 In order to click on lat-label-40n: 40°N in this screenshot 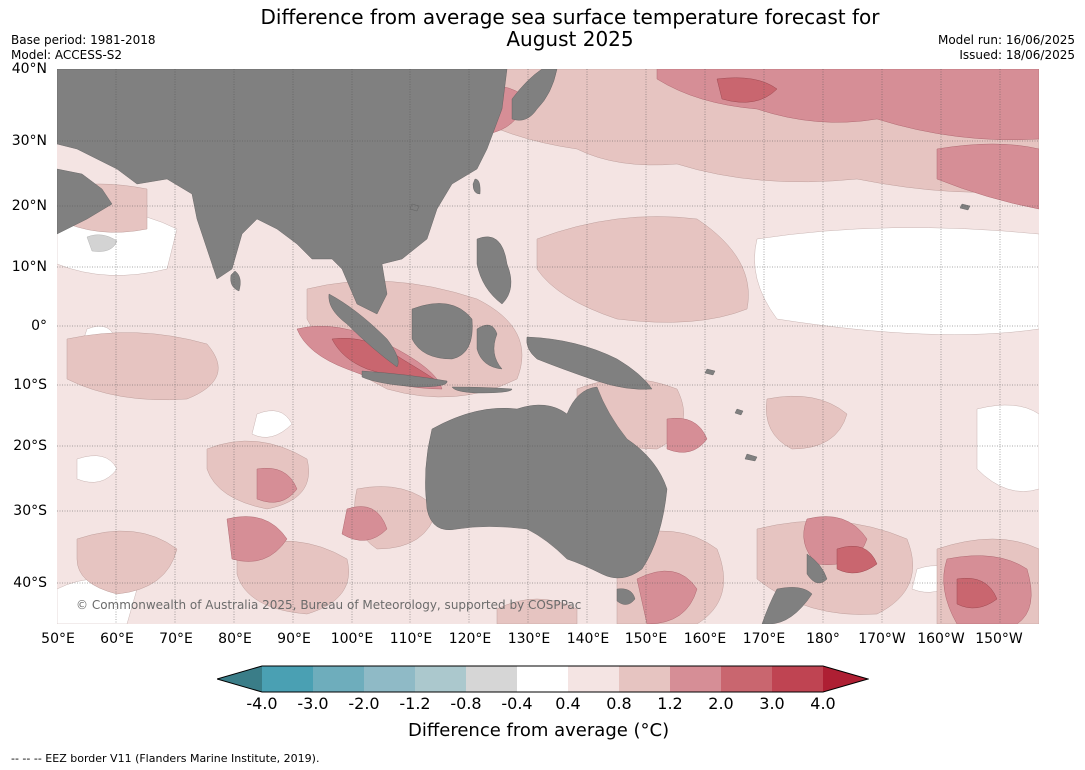, I will do `click(29, 69)`.